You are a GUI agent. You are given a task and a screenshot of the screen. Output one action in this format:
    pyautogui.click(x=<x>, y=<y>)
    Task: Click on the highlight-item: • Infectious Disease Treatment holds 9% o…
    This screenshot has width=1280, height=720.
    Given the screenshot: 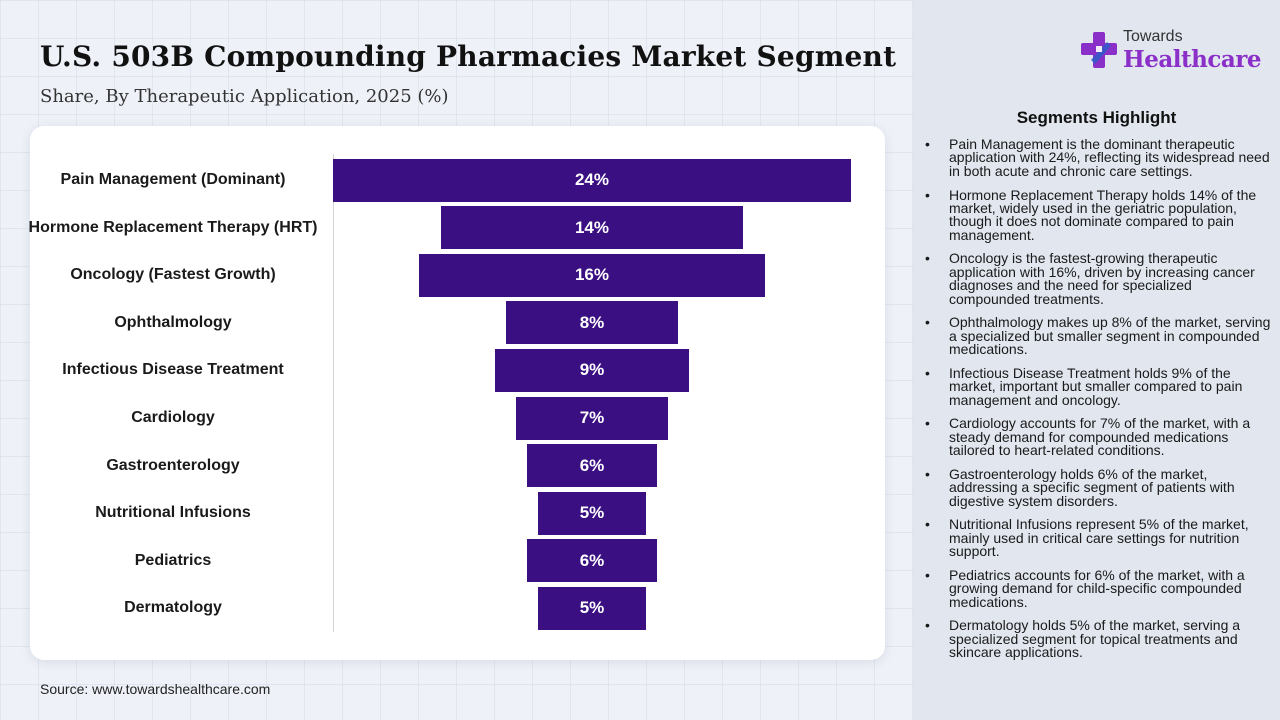 What is the action you would take?
    pyautogui.click(x=1099, y=386)
    